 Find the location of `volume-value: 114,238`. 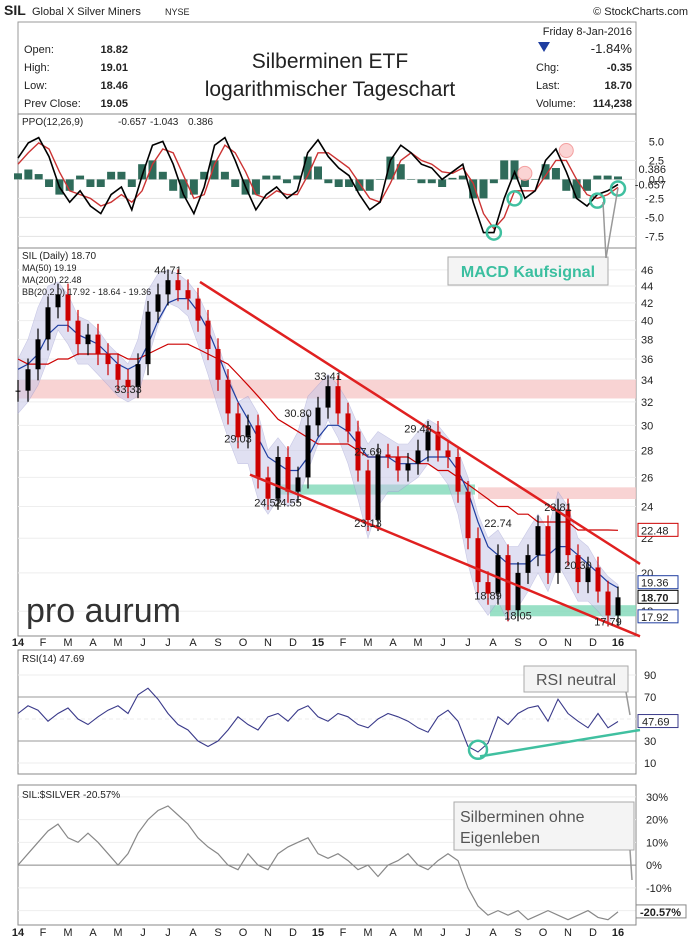

volume-value: 114,238 is located at coordinates (612, 104).